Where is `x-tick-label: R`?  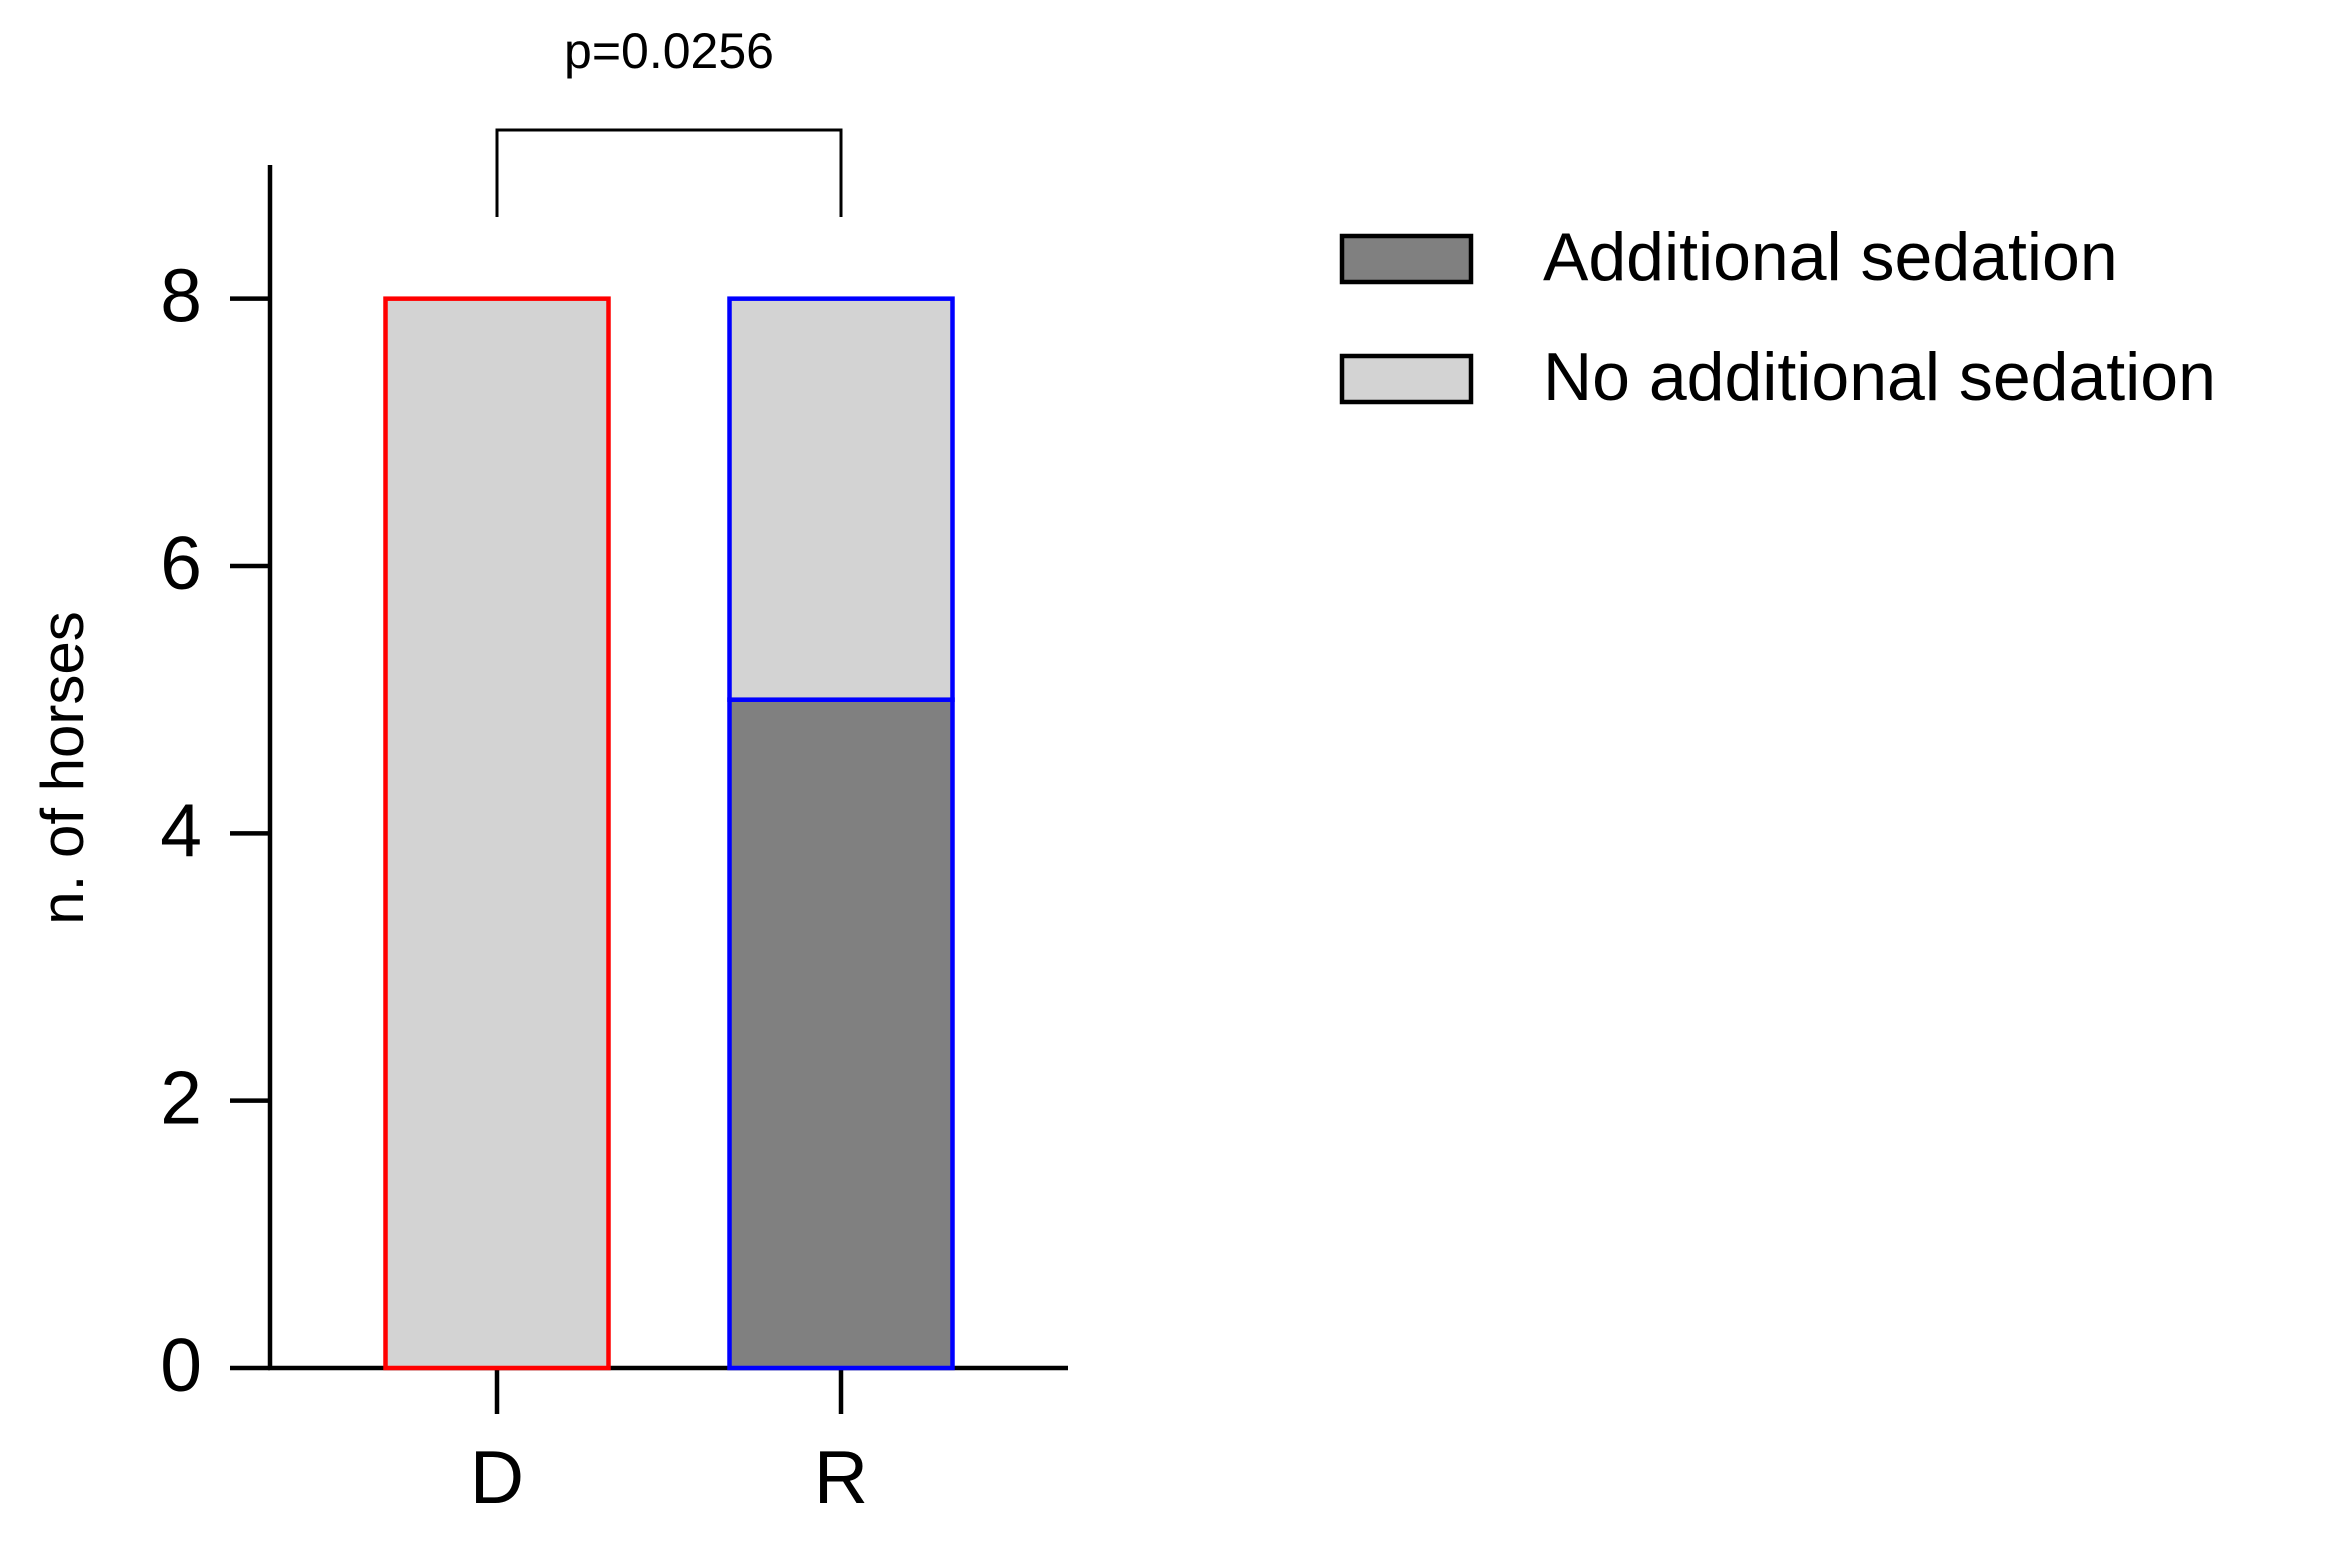 x-tick-label: R is located at coordinates (841, 1477).